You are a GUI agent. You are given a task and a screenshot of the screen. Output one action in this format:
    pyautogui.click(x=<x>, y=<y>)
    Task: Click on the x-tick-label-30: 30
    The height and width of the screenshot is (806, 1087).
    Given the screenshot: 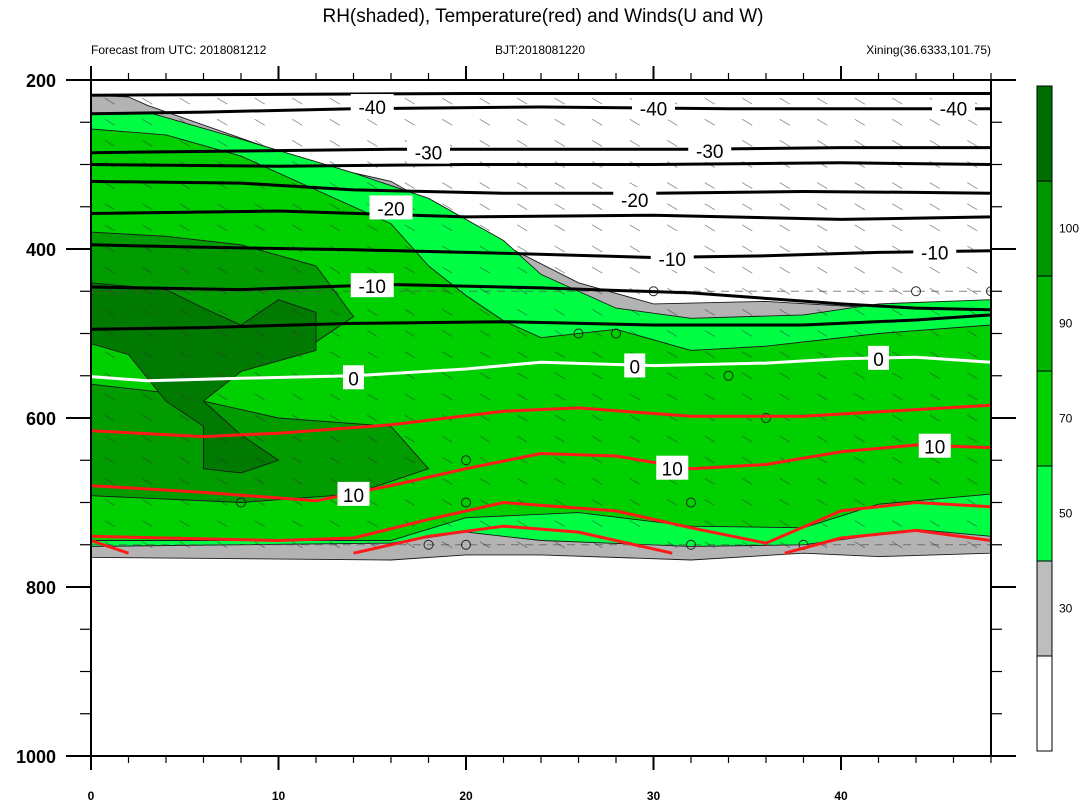 What is the action you would take?
    pyautogui.click(x=654, y=796)
    